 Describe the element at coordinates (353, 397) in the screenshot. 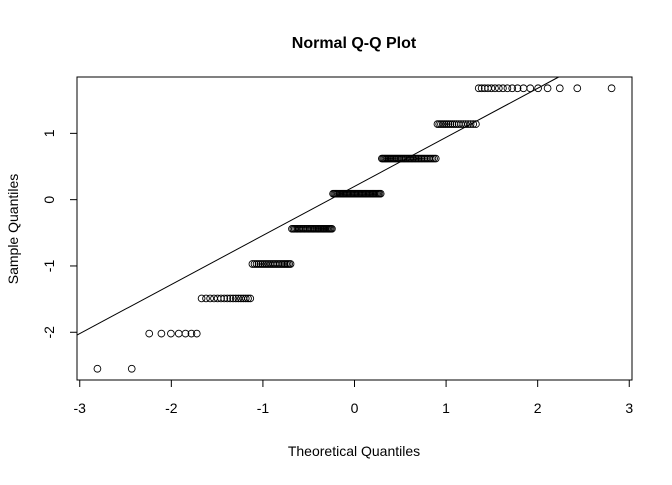

I see `x-axis: -3 -2 -1 0 1 2 3` at that location.